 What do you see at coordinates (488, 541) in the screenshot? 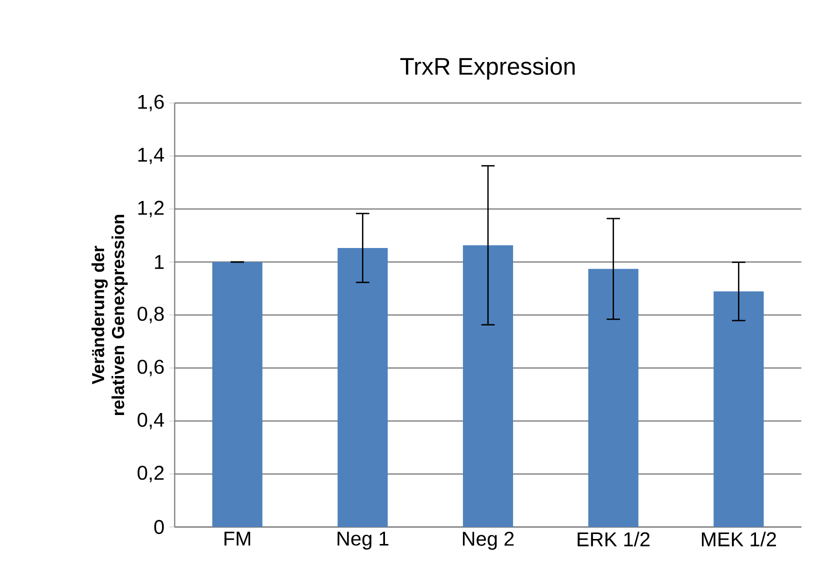
I see `x-tick-label: Neg 2` at bounding box center [488, 541].